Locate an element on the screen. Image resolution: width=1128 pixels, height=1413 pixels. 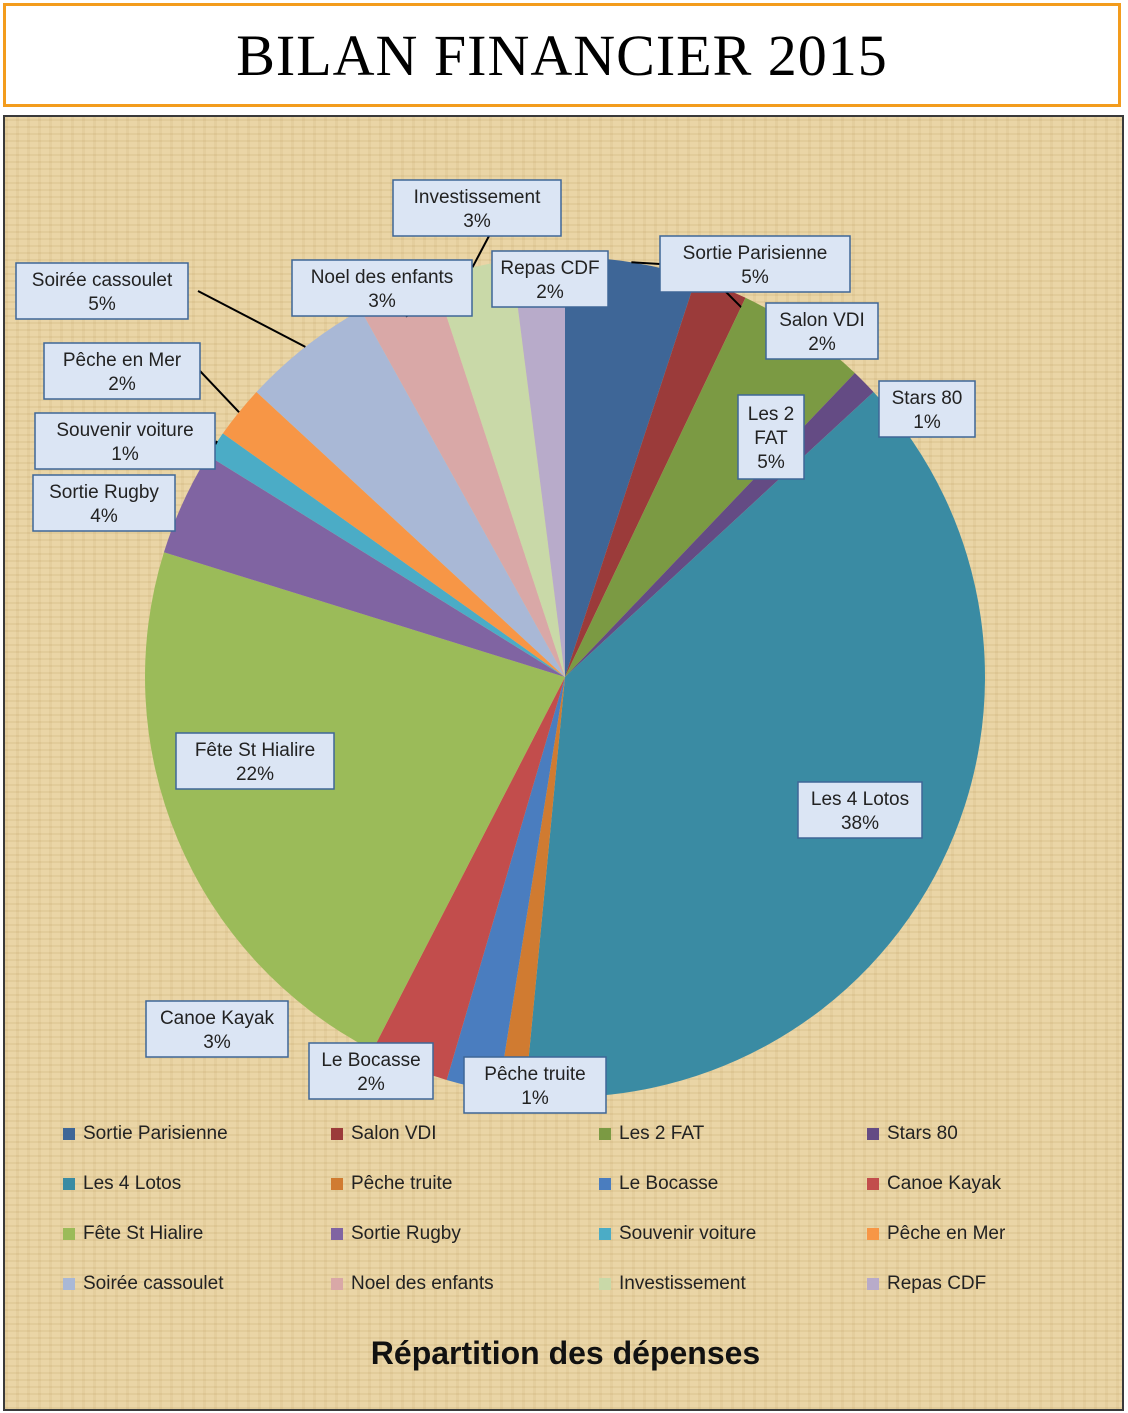
legend-item-souvenir-voiture: Souvenir voiture is located at coordinates (677, 1234).